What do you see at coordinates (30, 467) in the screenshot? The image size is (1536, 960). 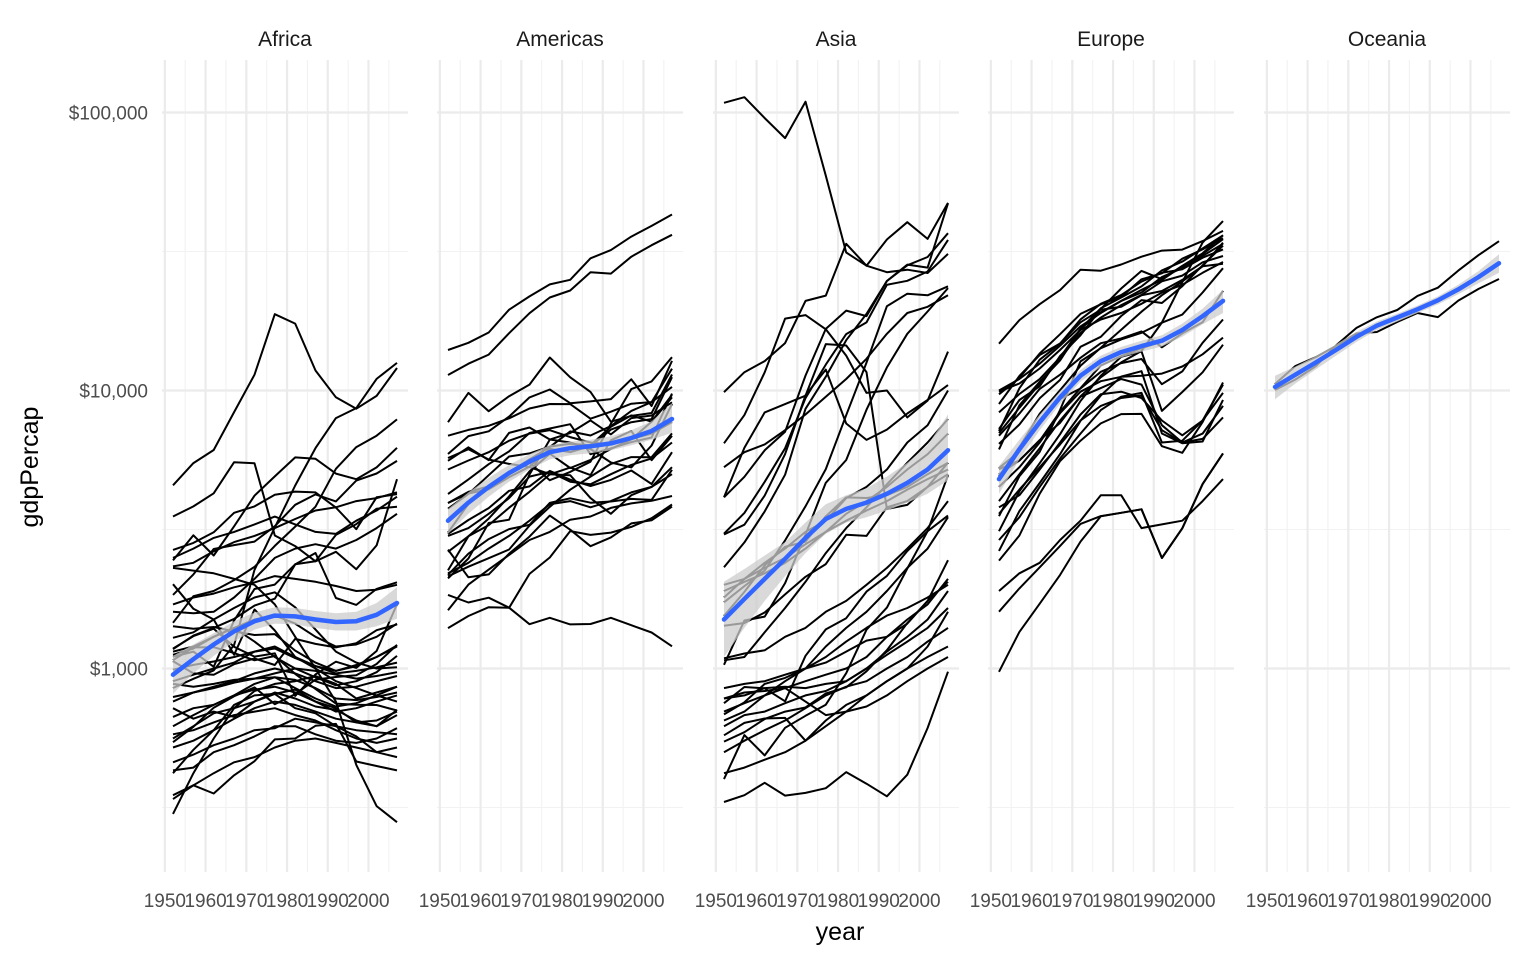 I see `y-axis-title: gdpPercap` at bounding box center [30, 467].